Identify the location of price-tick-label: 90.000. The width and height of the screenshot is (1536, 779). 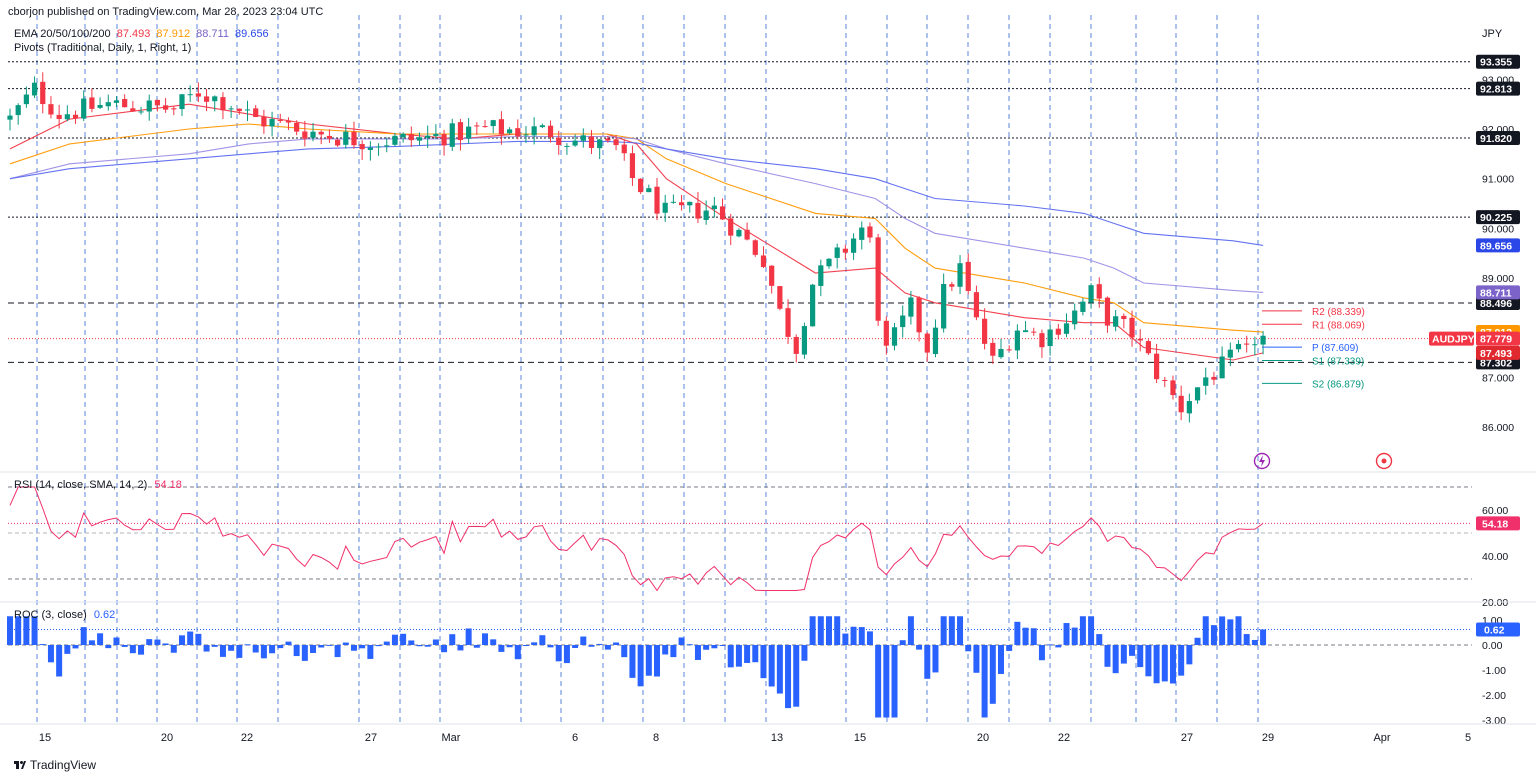
(1498, 229).